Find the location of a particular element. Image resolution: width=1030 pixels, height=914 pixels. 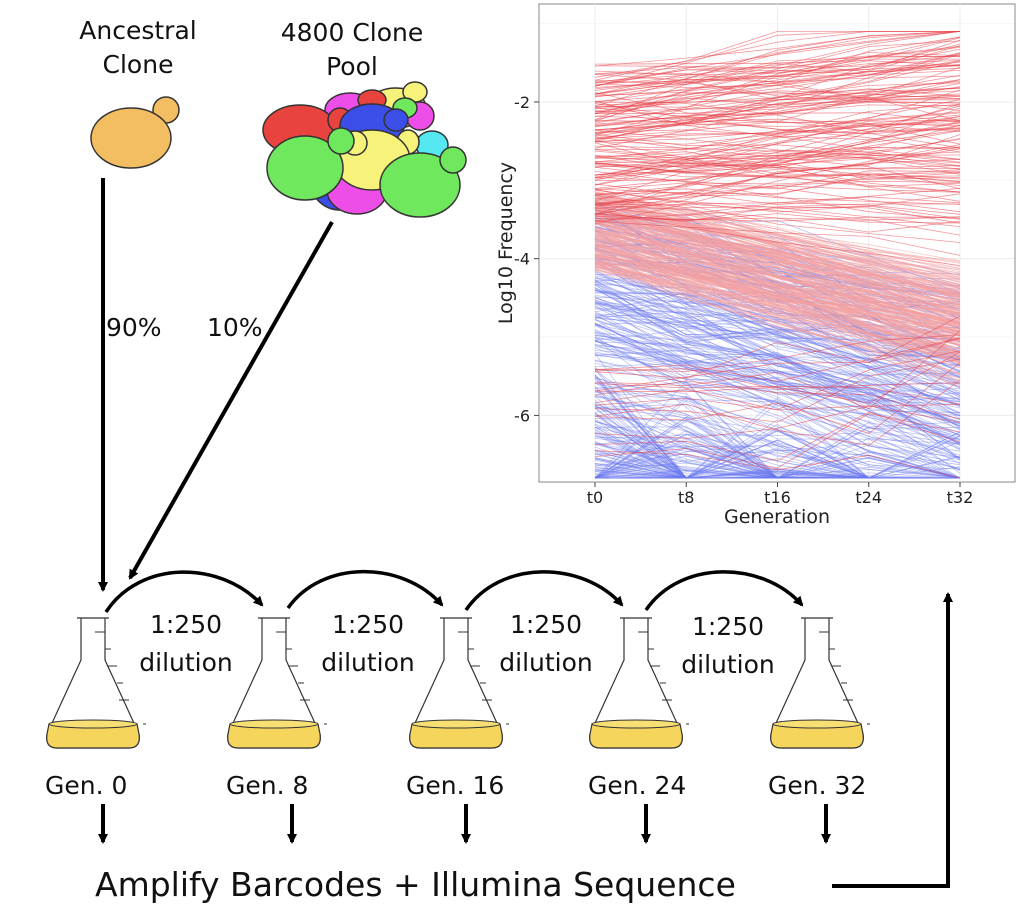

arrow-gen16-to-gen24 is located at coordinates (544, 590).